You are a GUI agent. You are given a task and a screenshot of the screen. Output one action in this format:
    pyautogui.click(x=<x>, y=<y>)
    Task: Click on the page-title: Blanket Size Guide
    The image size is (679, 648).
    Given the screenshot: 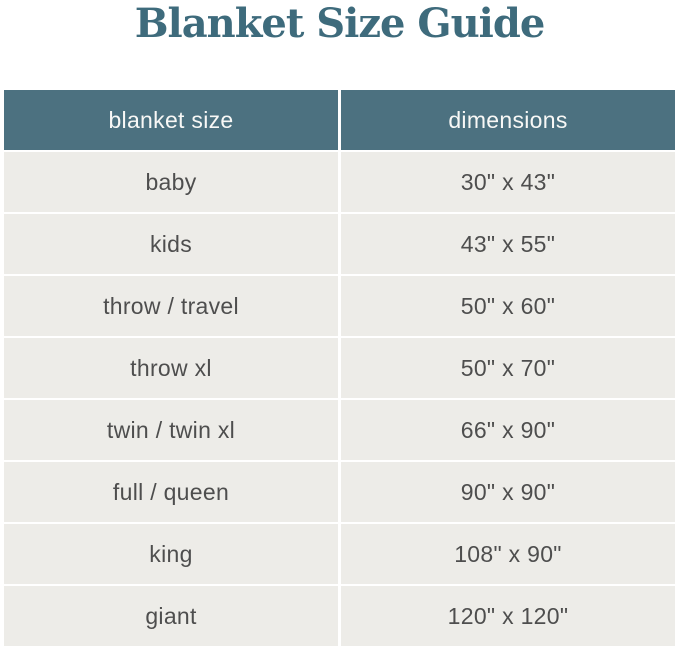 What is the action you would take?
    pyautogui.click(x=340, y=23)
    